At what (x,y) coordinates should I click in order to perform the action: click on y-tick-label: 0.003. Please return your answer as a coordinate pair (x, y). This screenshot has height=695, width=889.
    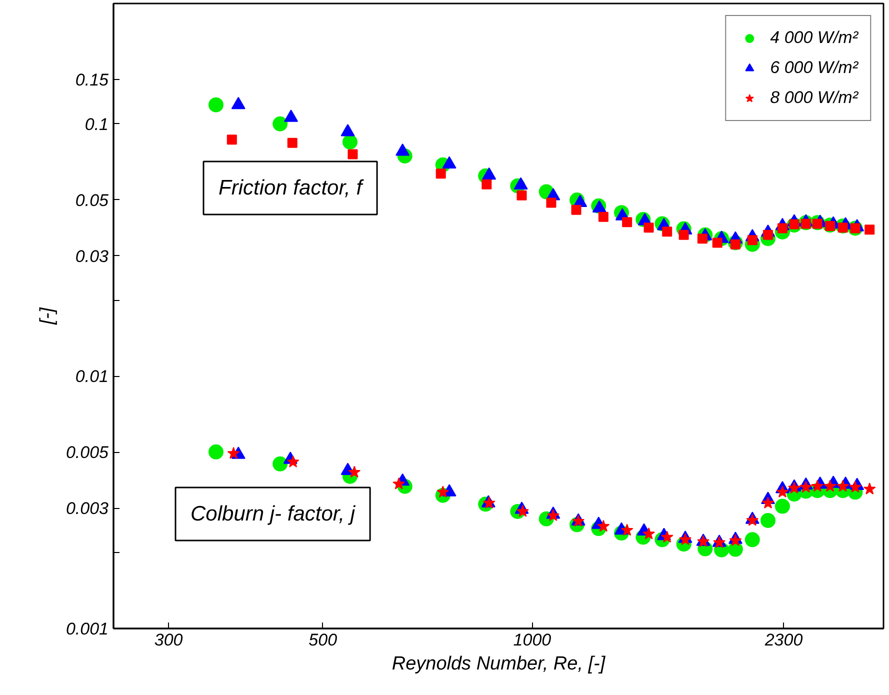
    Looking at the image, I should click on (88, 508).